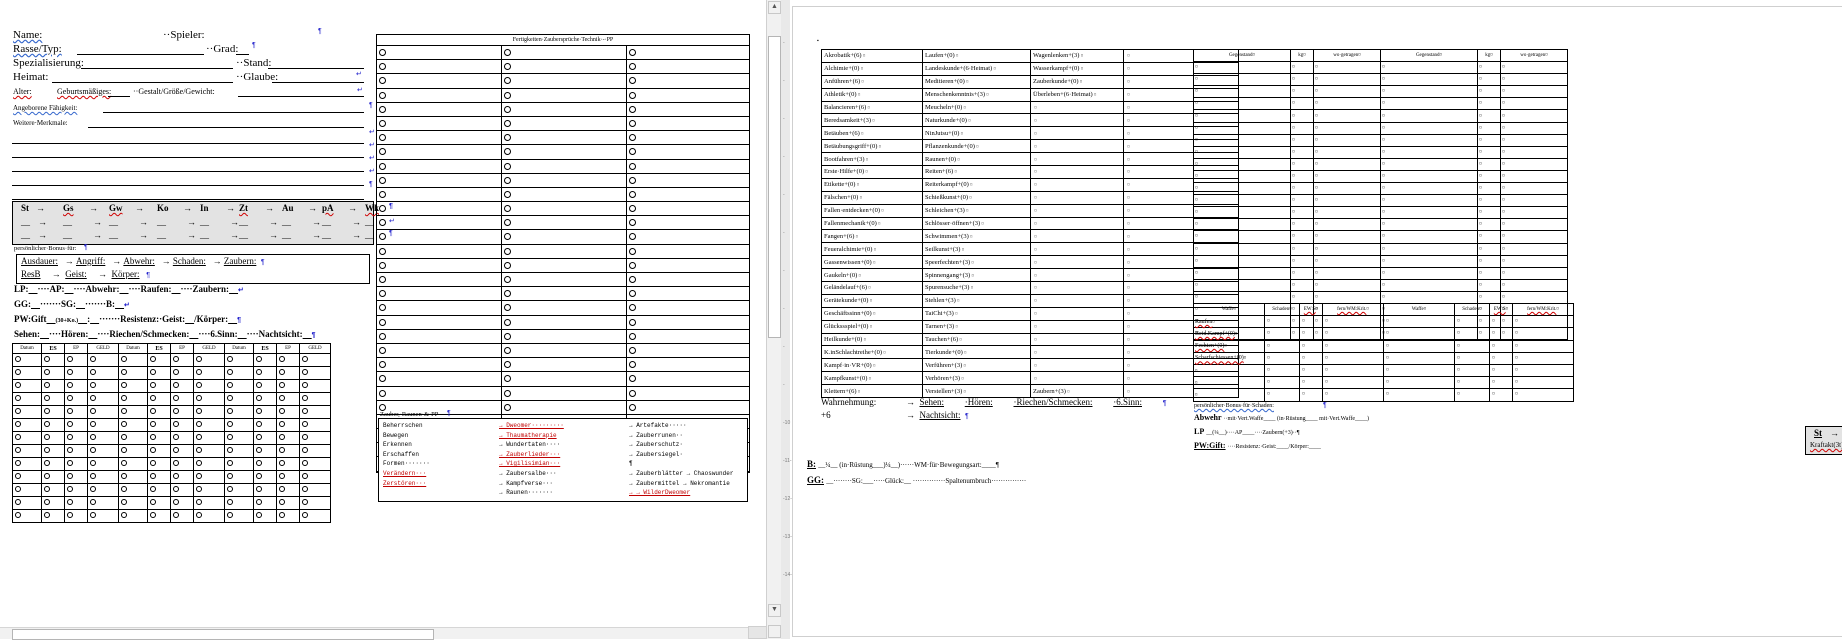 This screenshot has height=640, width=1842. I want to click on bonus-field: → Abwehr:, so click(132, 261).